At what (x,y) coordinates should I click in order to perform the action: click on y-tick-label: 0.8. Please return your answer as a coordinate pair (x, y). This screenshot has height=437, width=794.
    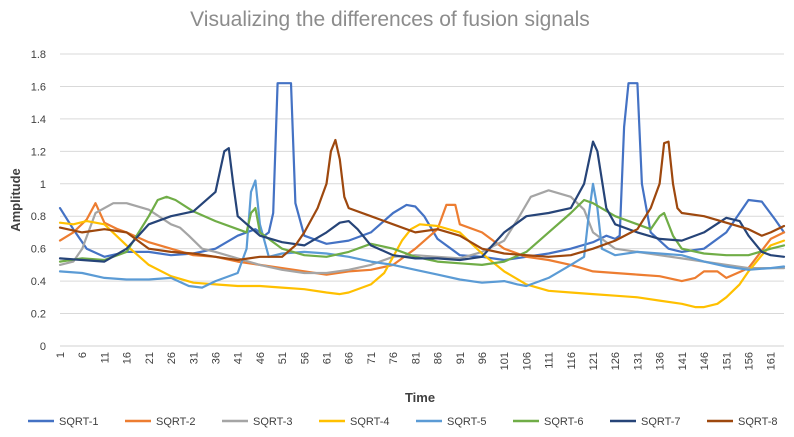
    Looking at the image, I should click on (38, 217).